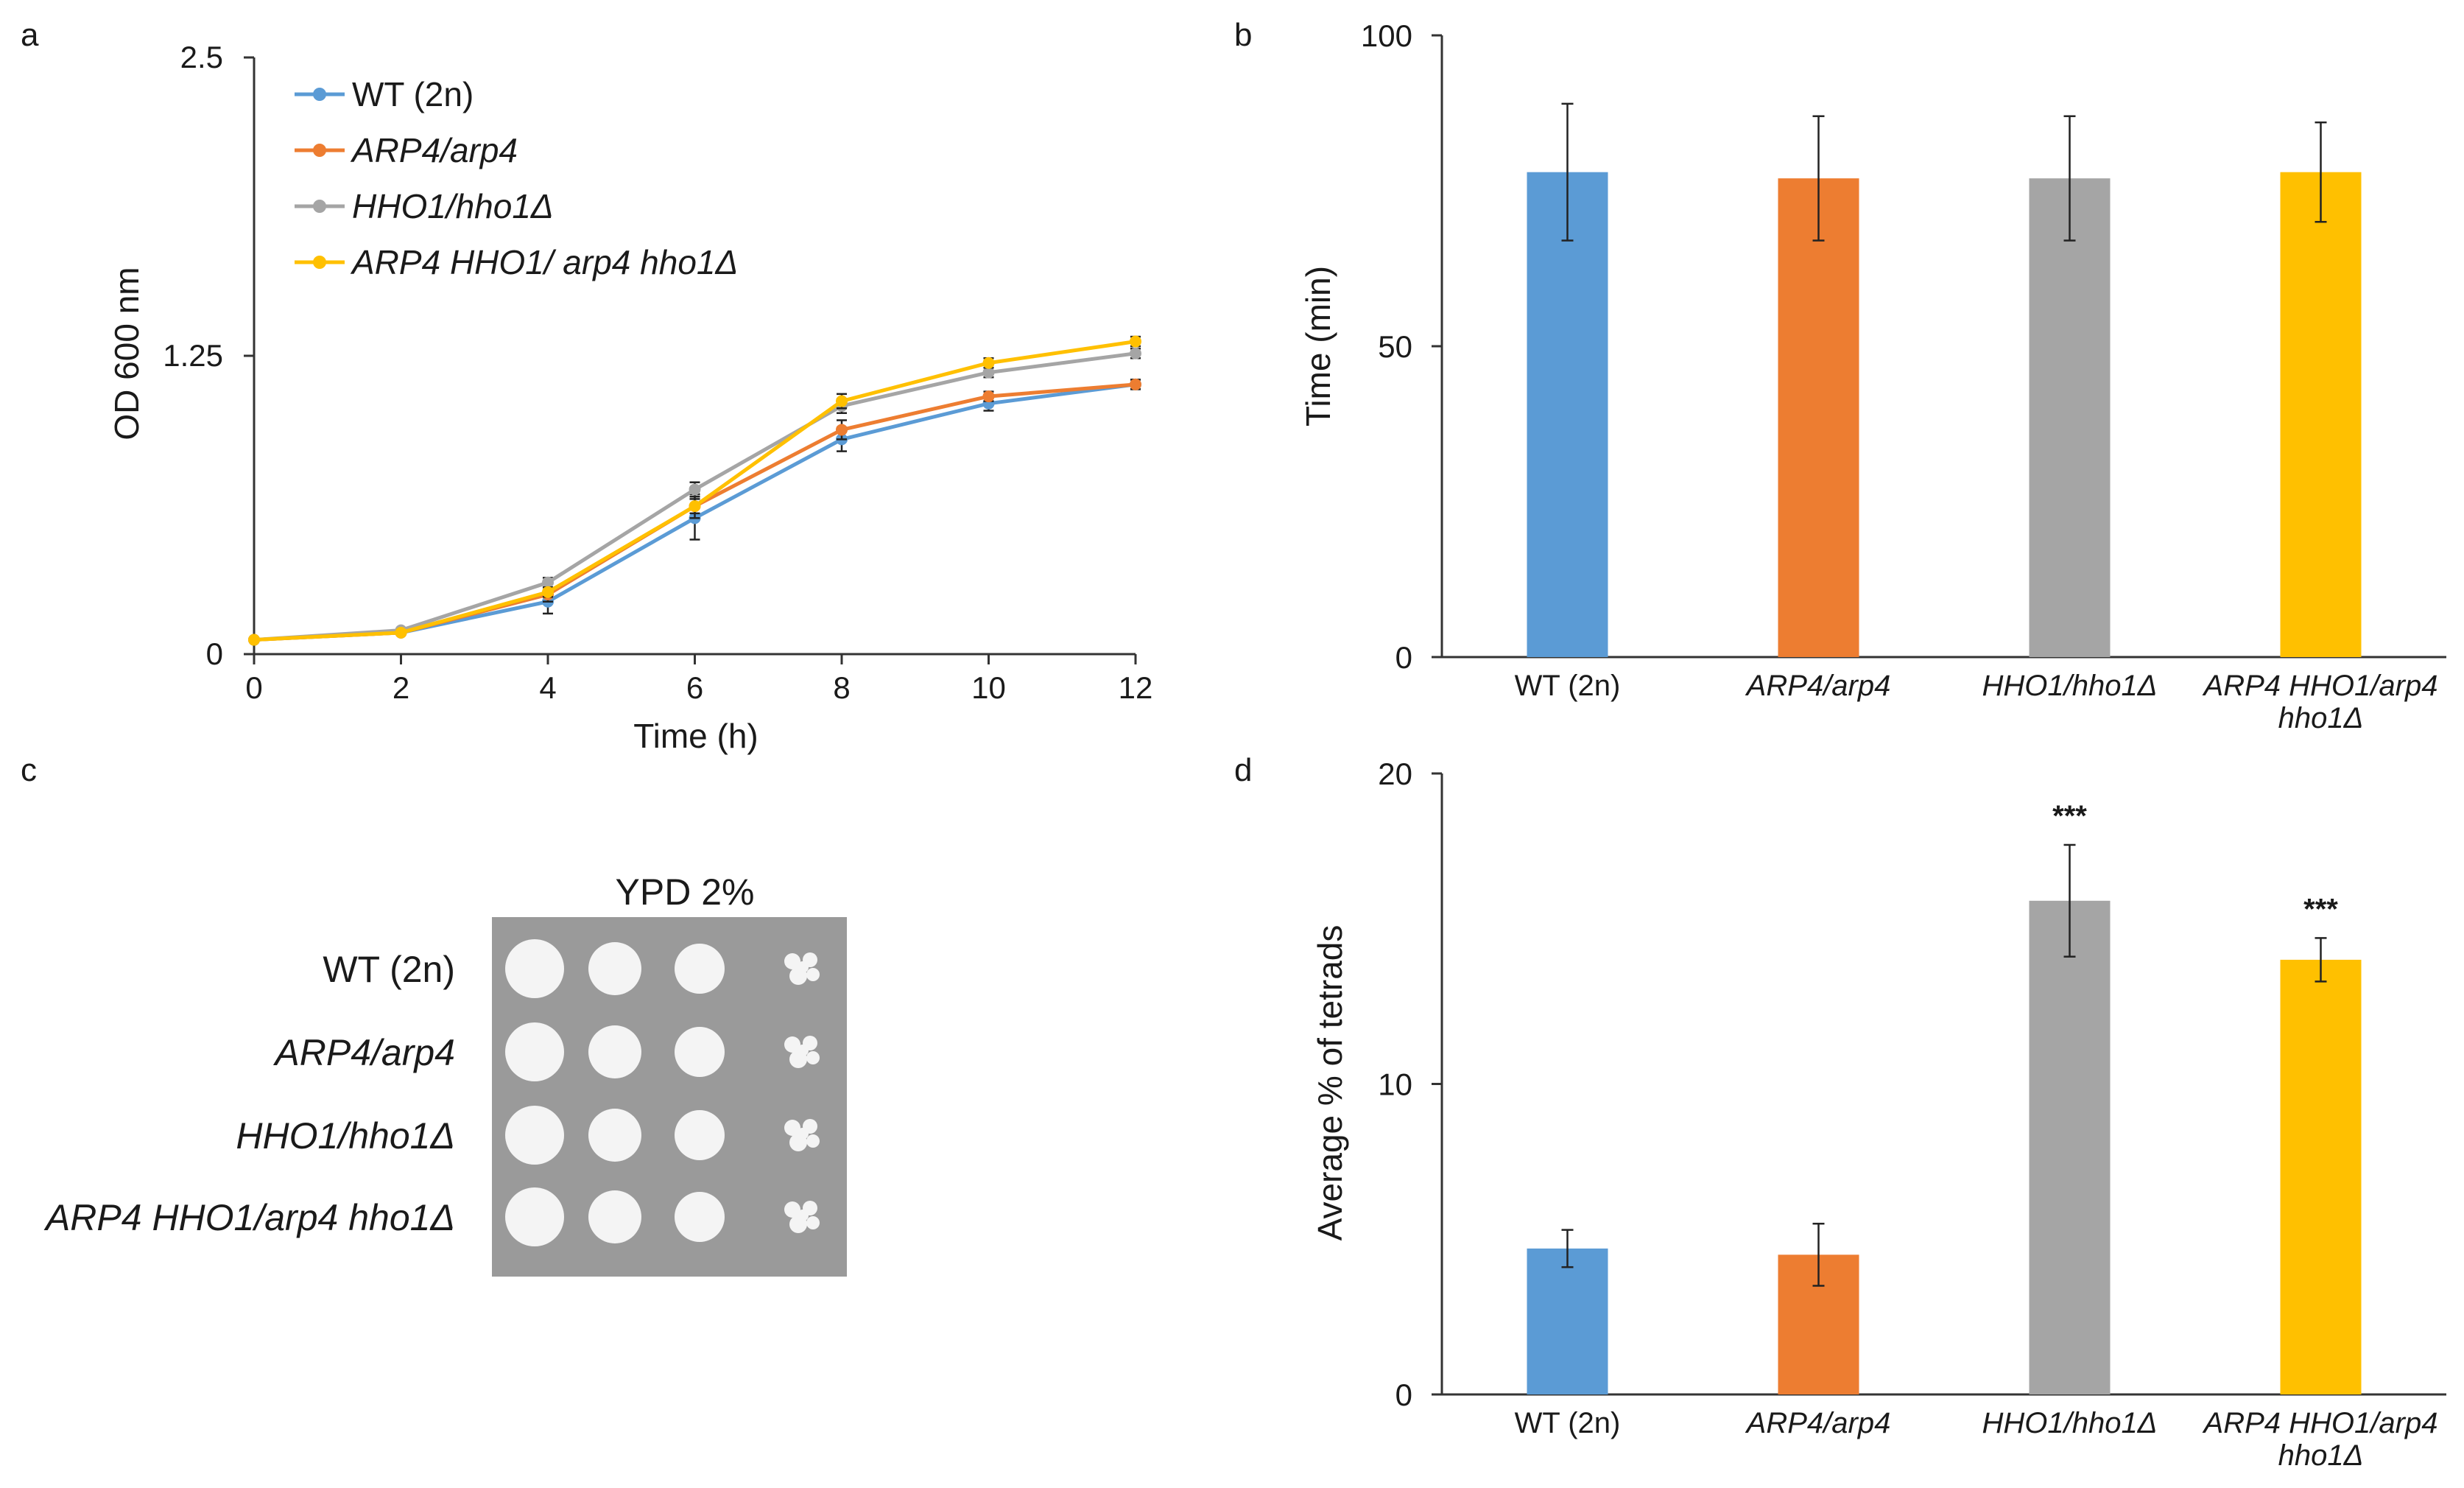 The image size is (2464, 1488). I want to click on legend-item-double: ARP4 HHO1/ arp4 hho1Δ, so click(516, 262).